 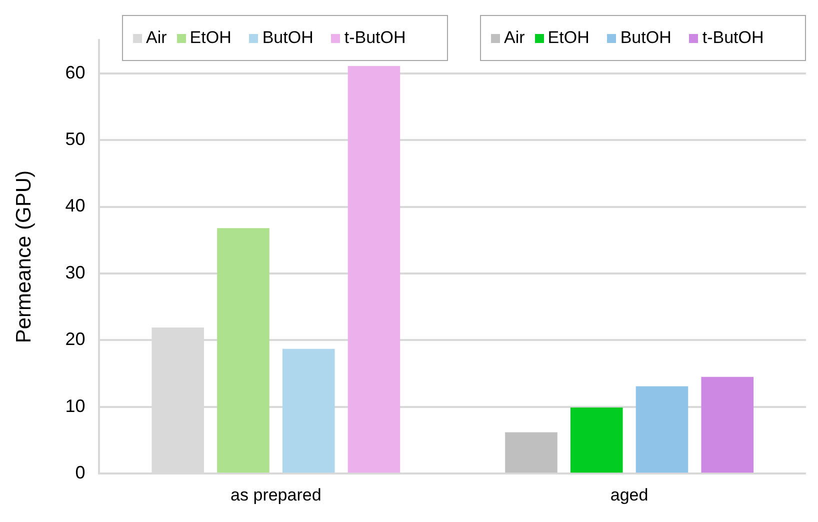 What do you see at coordinates (288, 38) in the screenshot?
I see `legend-label: ButOH` at bounding box center [288, 38].